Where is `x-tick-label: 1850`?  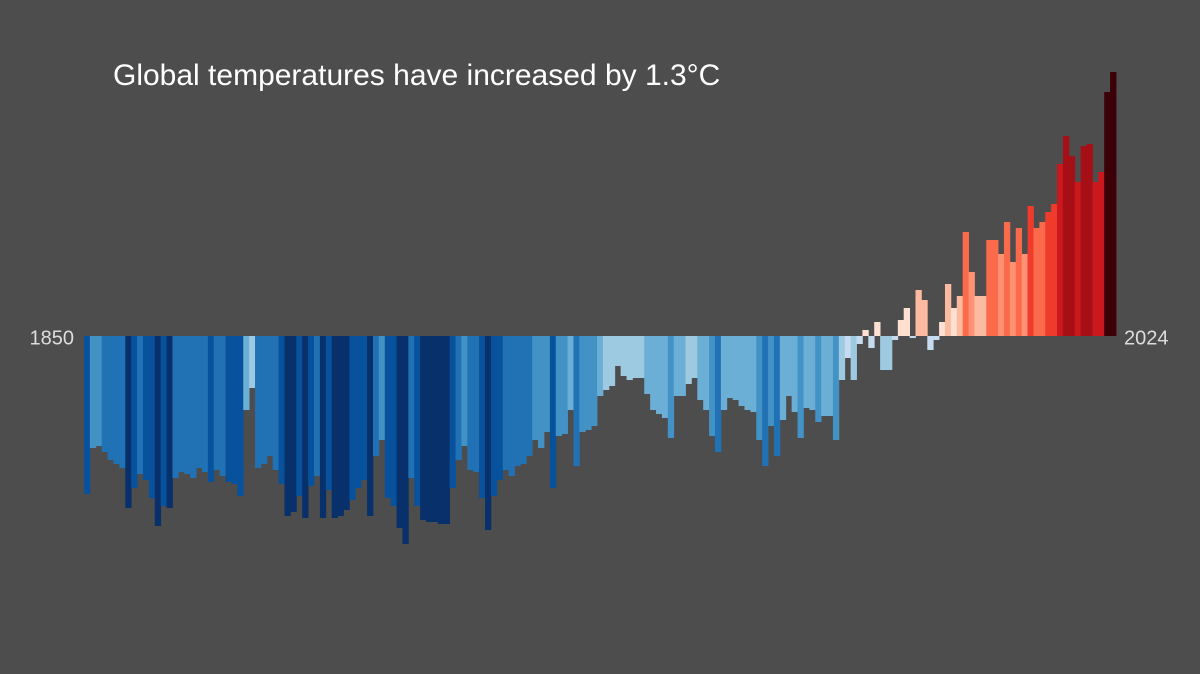 x-tick-label: 1850 is located at coordinates (52, 338).